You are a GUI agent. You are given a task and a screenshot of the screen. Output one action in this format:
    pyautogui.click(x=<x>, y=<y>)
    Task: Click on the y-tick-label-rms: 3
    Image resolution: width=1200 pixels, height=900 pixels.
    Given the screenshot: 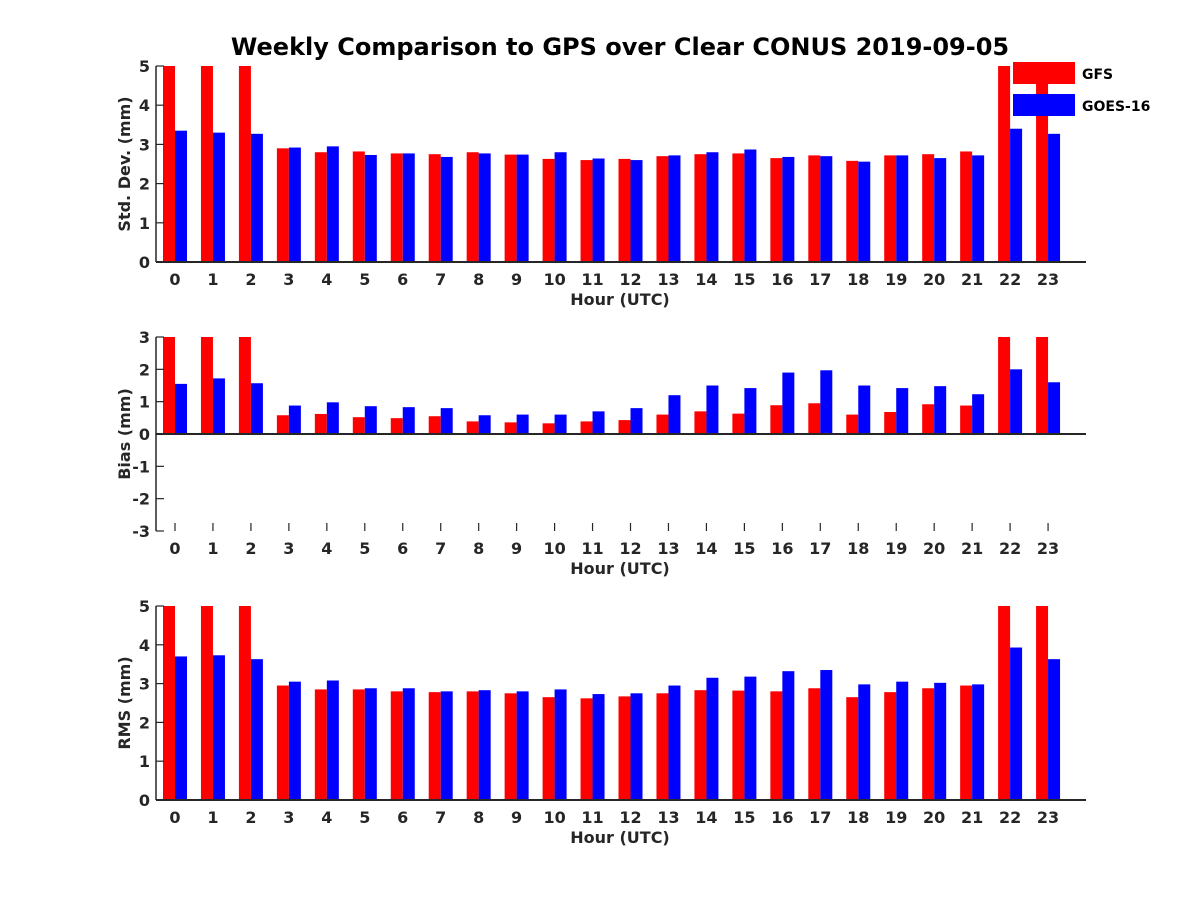 What is the action you would take?
    pyautogui.click(x=144, y=684)
    